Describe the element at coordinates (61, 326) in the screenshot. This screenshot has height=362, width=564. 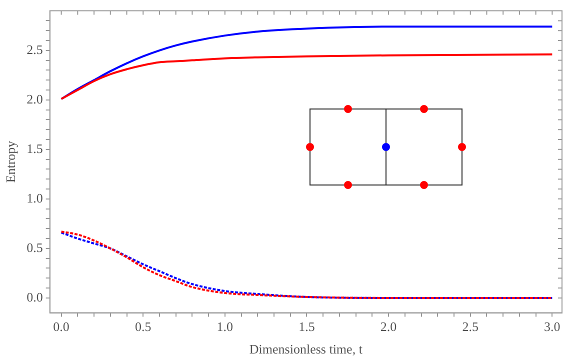
I see `x-tick-label: 0.0` at that location.